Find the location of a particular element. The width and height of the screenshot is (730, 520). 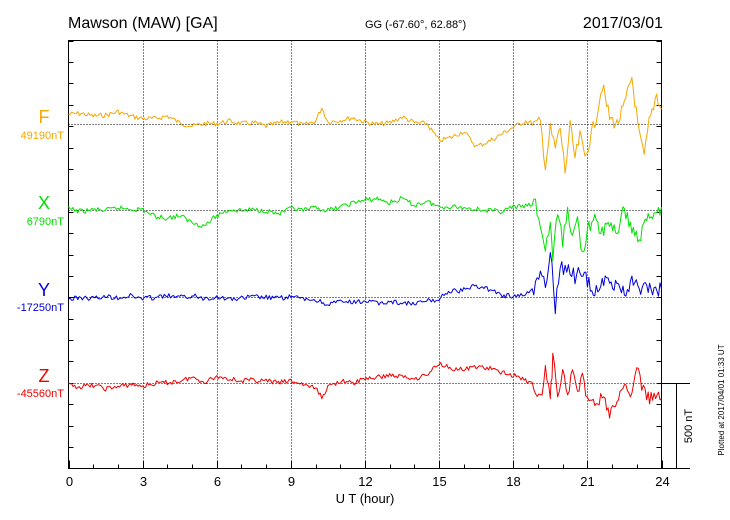

series-line-z is located at coordinates (365, 385).